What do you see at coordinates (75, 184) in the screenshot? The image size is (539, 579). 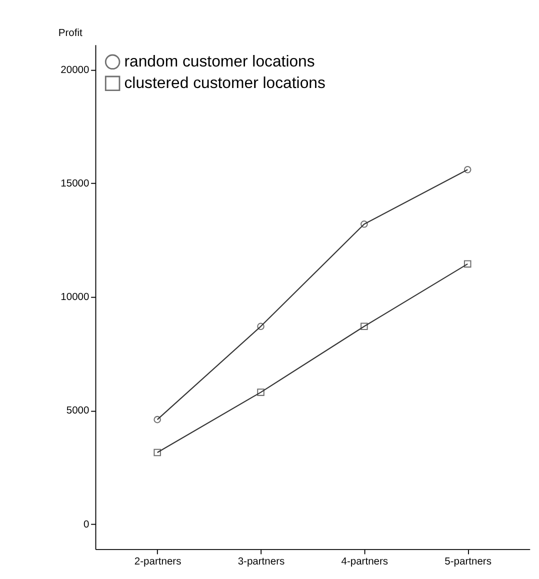 I see `y-tick-label: 15000` at bounding box center [75, 184].